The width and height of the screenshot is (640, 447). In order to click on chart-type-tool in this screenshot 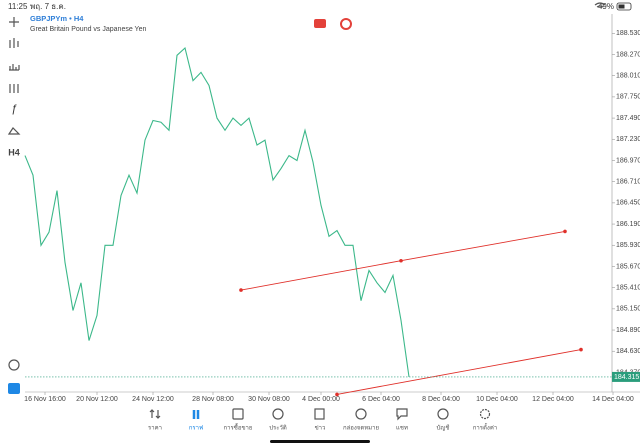, I will do `click(14, 43)`.